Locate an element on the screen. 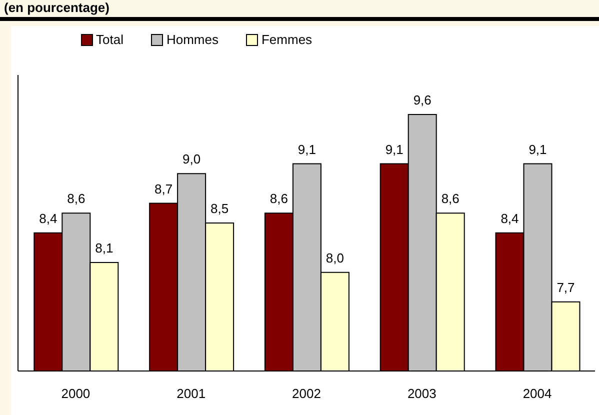 The width and height of the screenshot is (599, 415). data-label: 7,7 is located at coordinates (565, 287).